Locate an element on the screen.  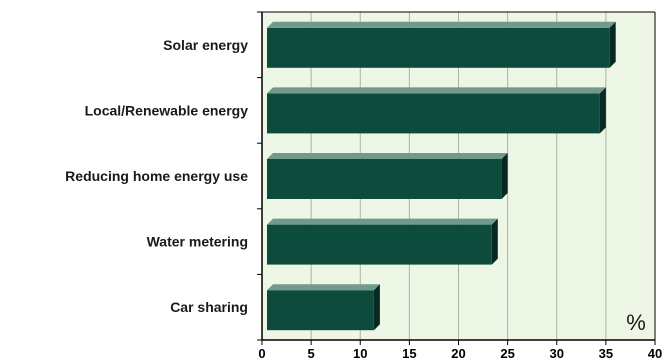
x-tick-label: 5 is located at coordinates (311, 353).